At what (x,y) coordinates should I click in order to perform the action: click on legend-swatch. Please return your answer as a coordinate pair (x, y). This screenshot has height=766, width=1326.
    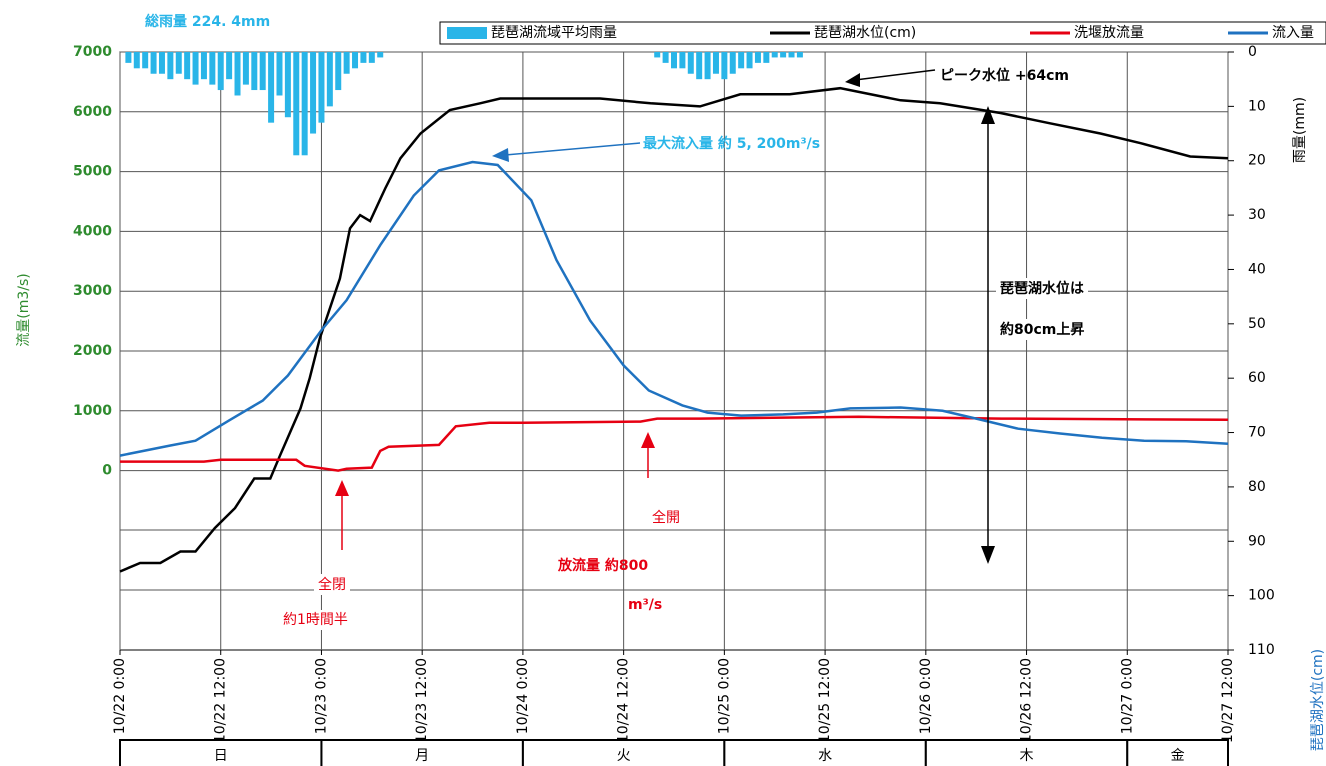
    Looking at the image, I should click on (467, 33).